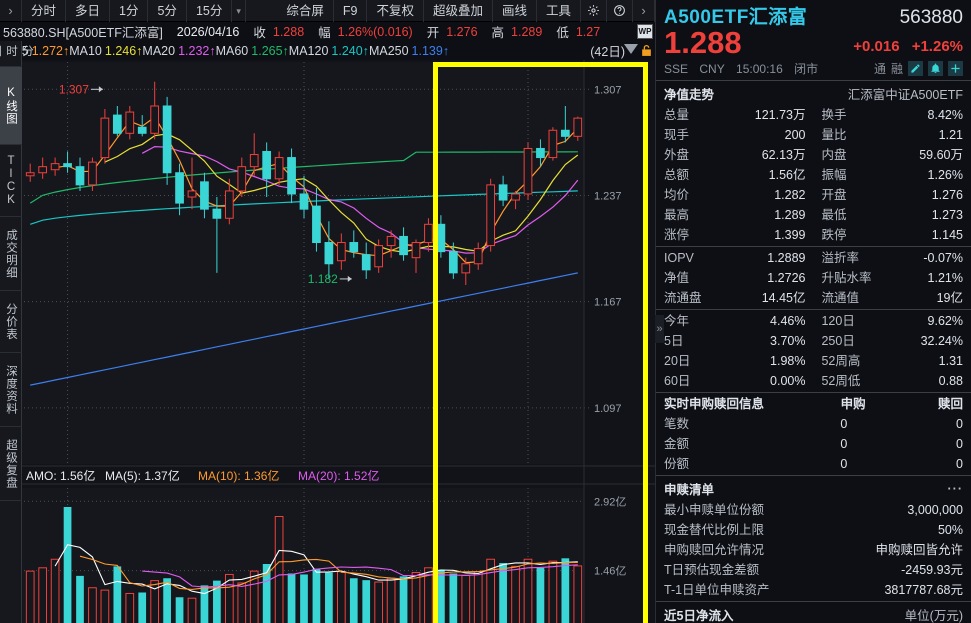 The image size is (971, 623). I want to click on row-value: 1.282, so click(790, 195).